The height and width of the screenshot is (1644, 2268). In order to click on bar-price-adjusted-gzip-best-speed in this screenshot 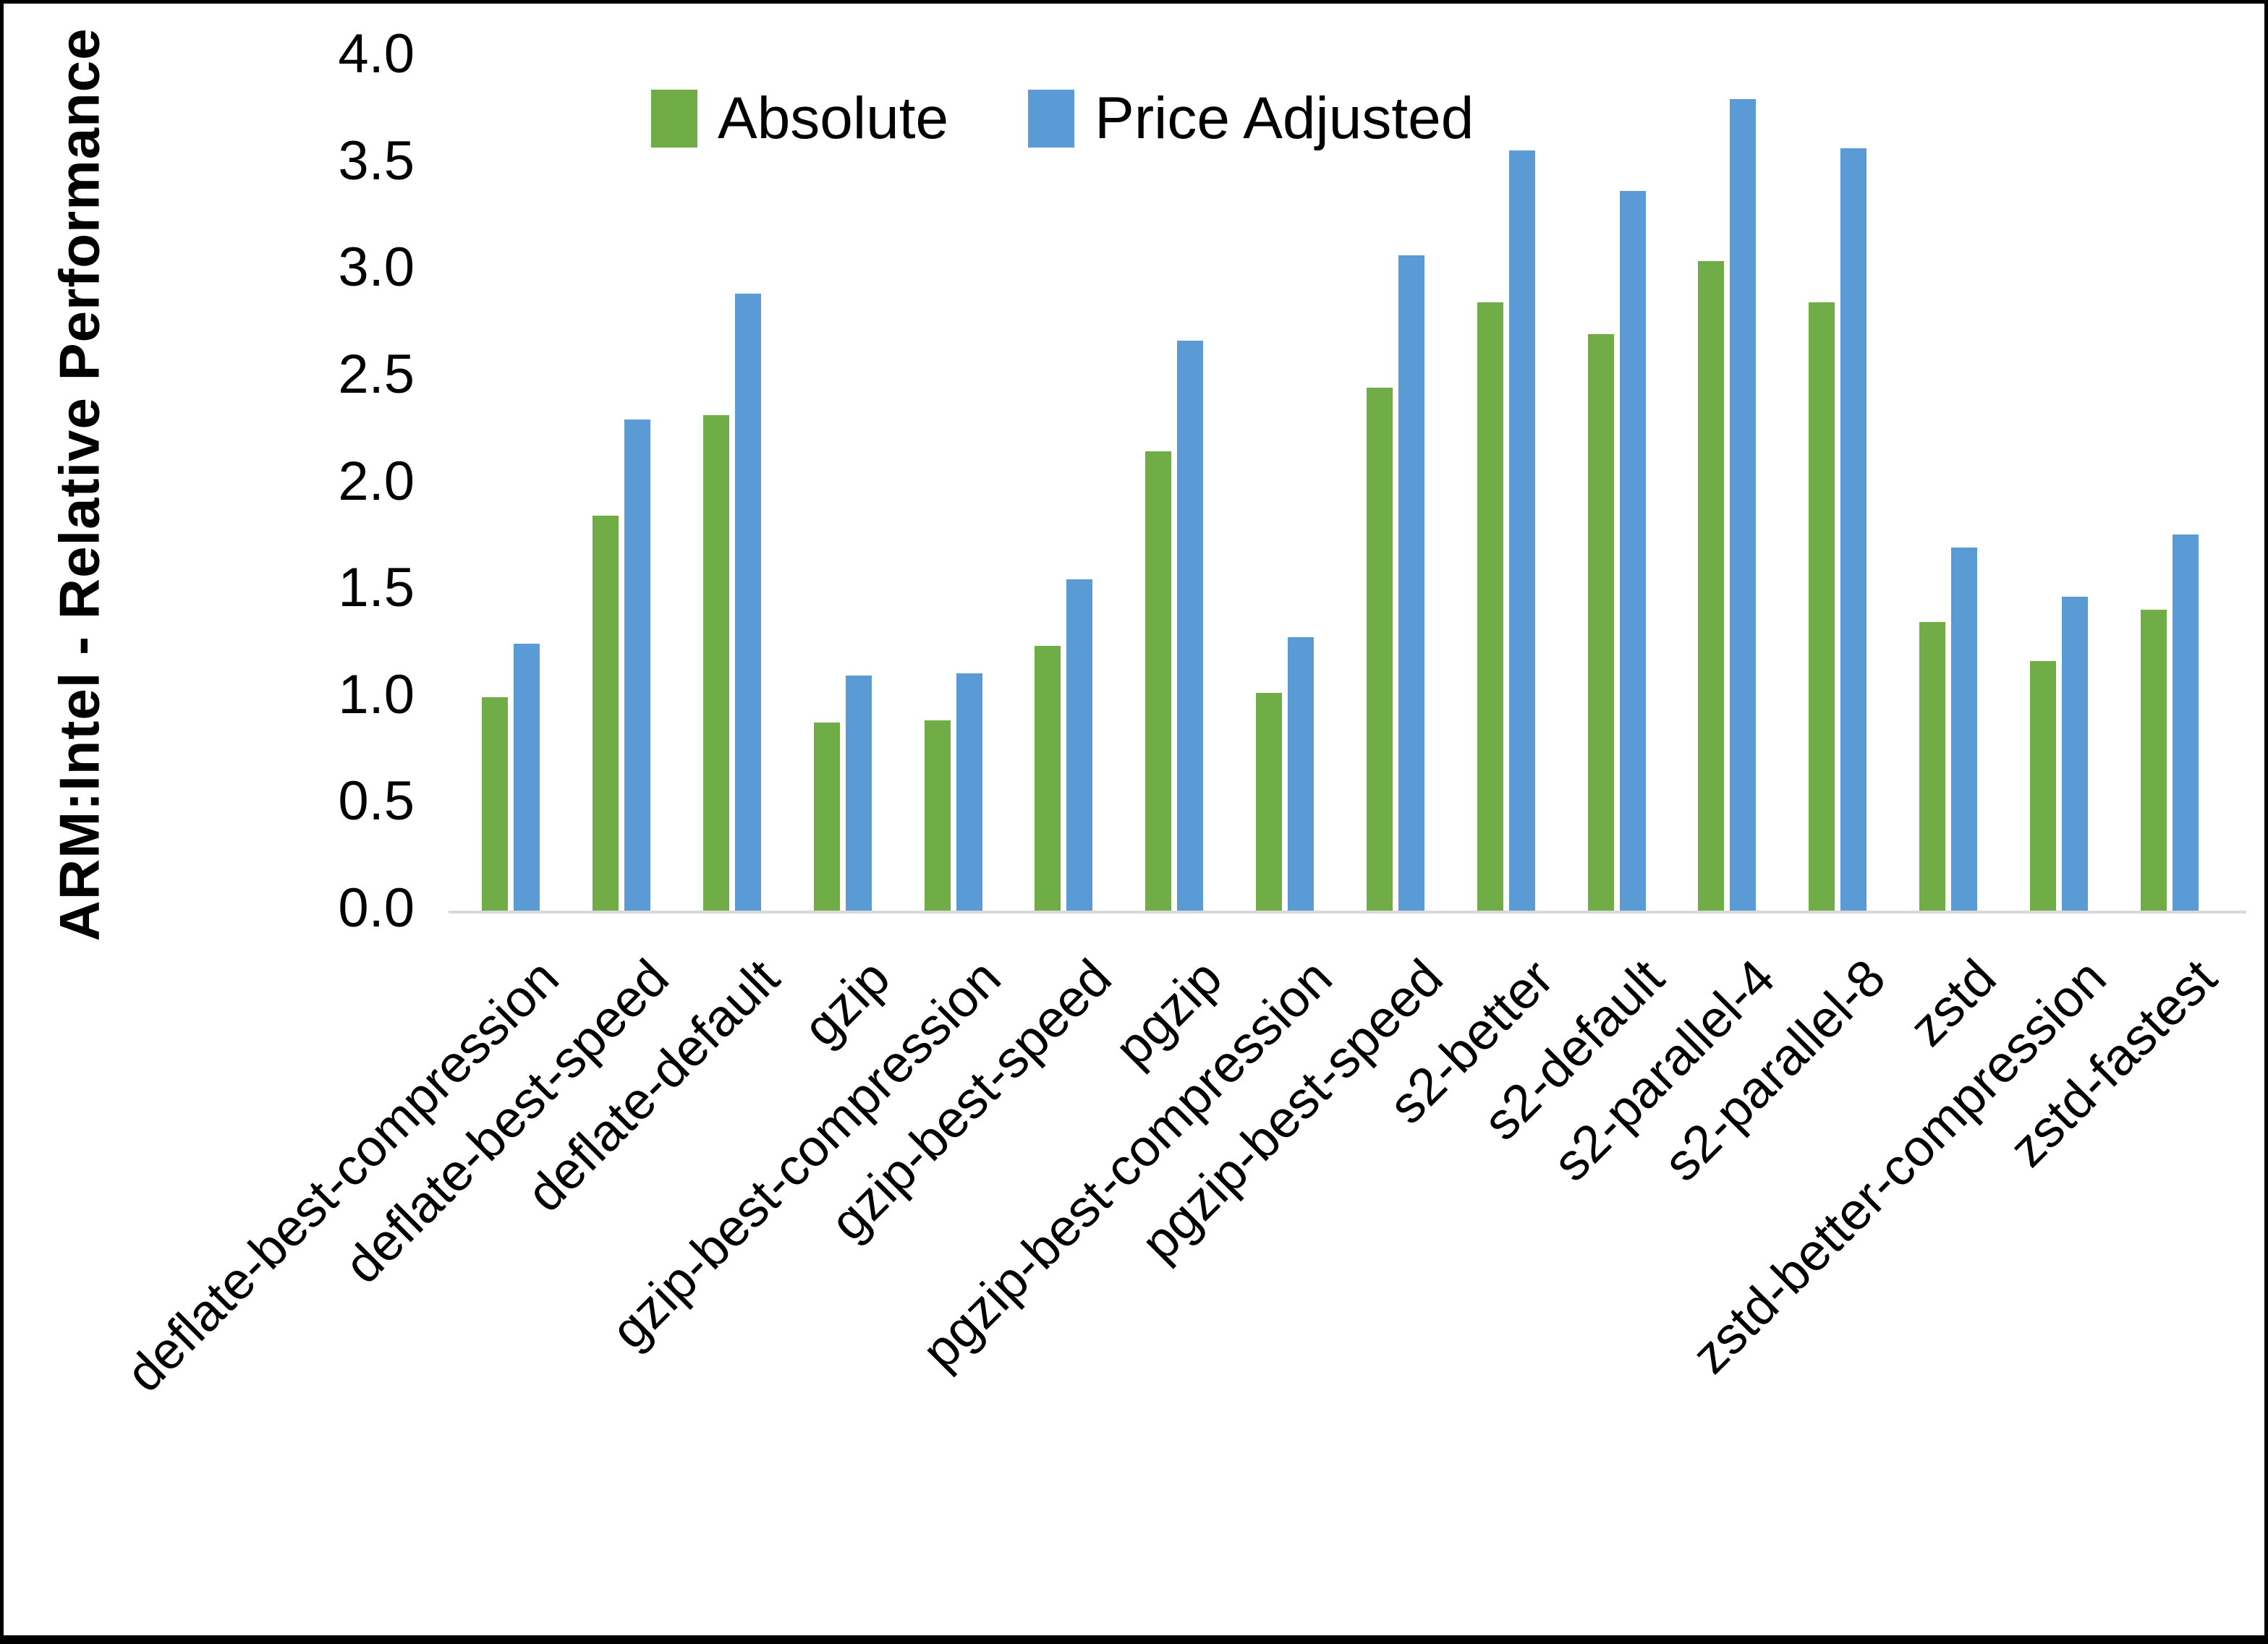, I will do `click(1079, 745)`.